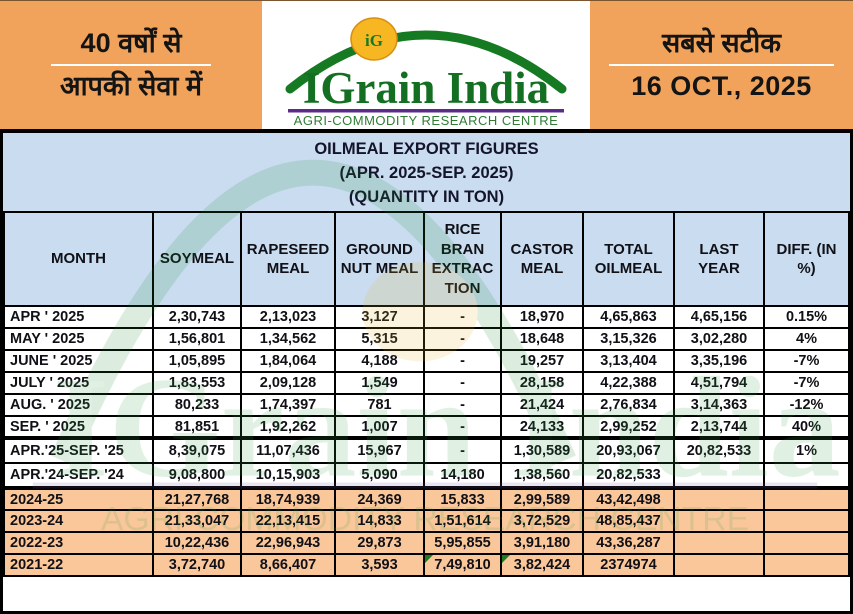 Image resolution: width=853 pixels, height=614 pixels. What do you see at coordinates (806, 427) in the screenshot?
I see `table-cell: 40%` at bounding box center [806, 427].